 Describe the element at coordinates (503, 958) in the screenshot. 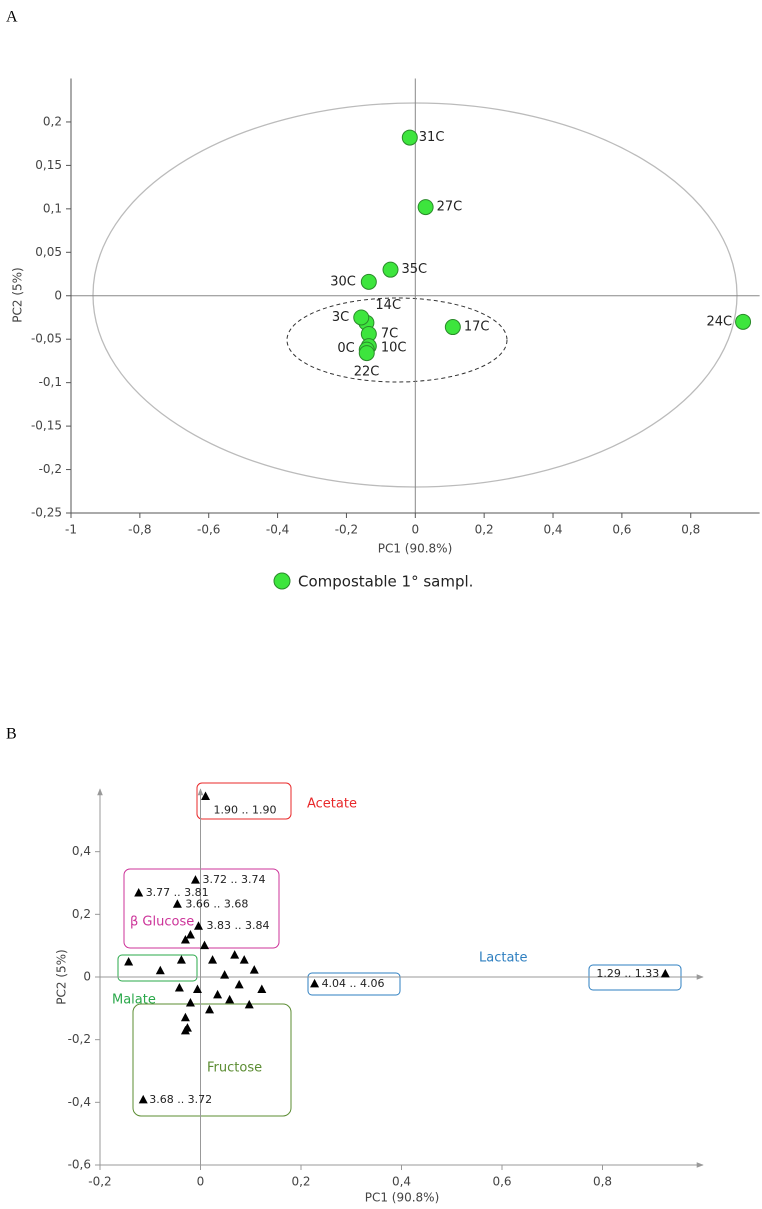

I see `annotation: Lactate` at that location.